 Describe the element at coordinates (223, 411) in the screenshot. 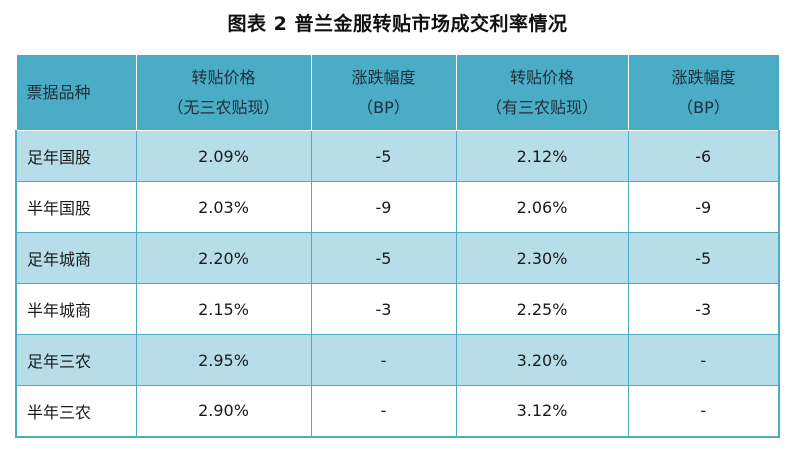

I see `cell-price-no-agri: 2.90%` at that location.